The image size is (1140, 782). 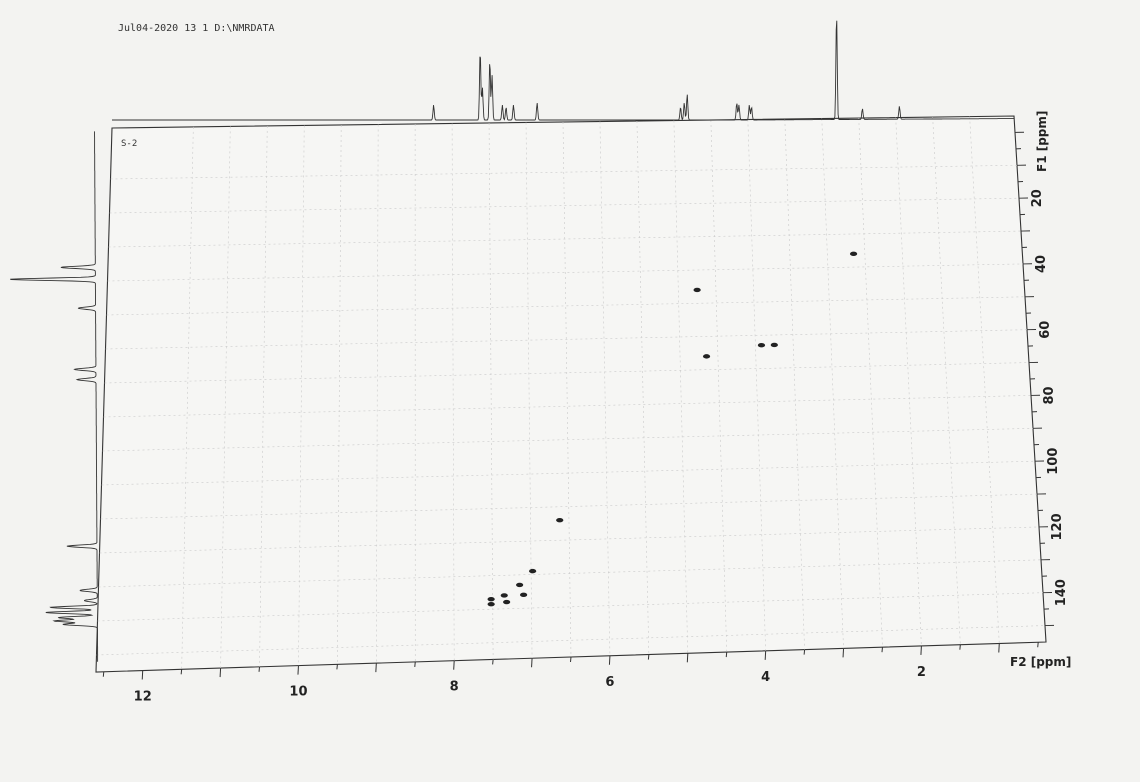 What do you see at coordinates (1040, 662) in the screenshot?
I see `f2-axis-label: F2 [ppm]` at bounding box center [1040, 662].